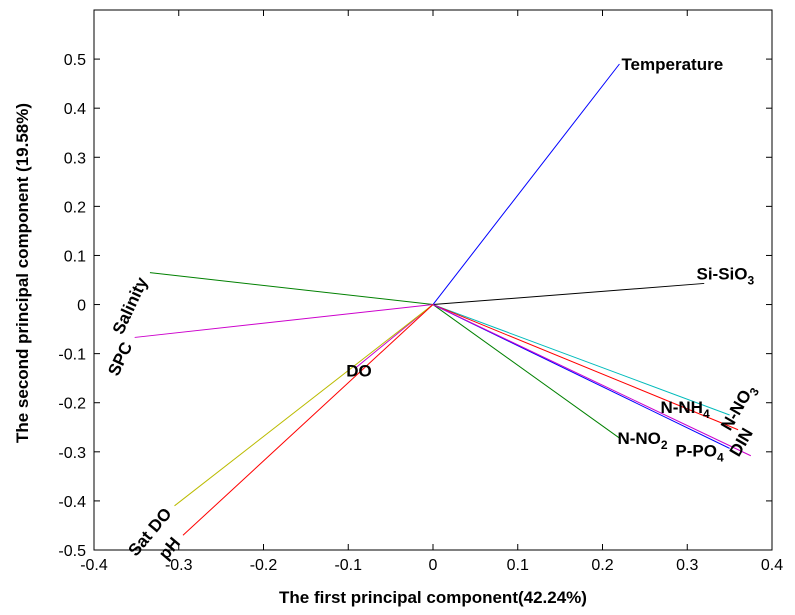 This screenshot has width=795, height=615. Describe the element at coordinates (638, 438) in the screenshot. I see `vector-label-text: N-NO` at that location.